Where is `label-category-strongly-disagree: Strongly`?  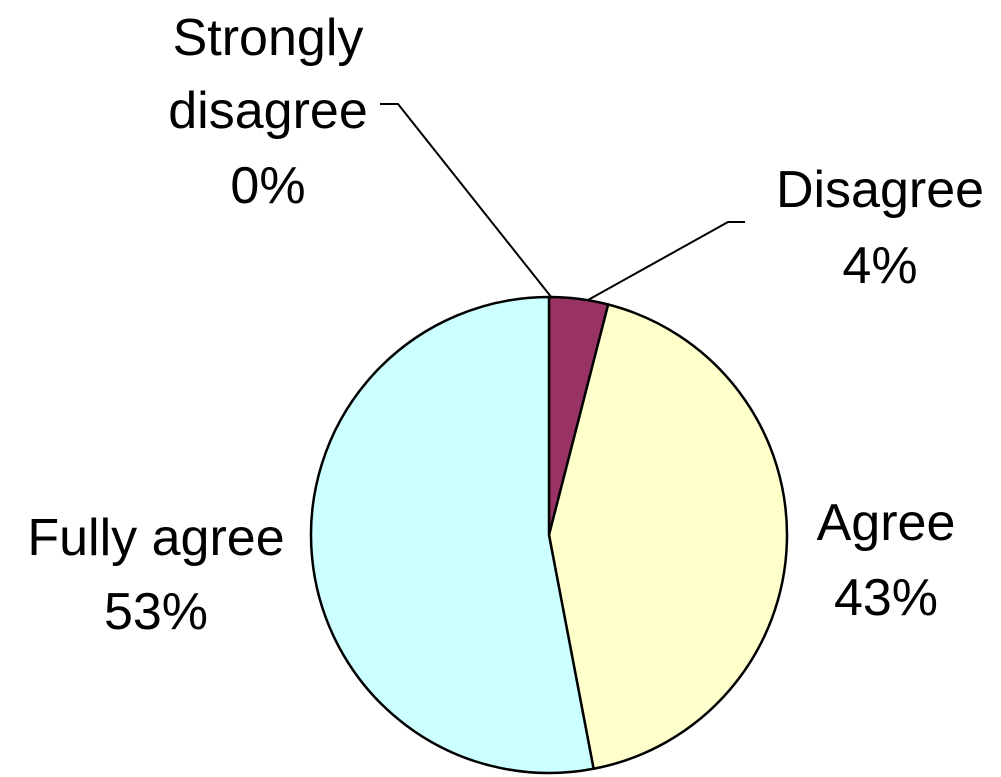 label-category-strongly-disagree: Strongly is located at coordinates (268, 38).